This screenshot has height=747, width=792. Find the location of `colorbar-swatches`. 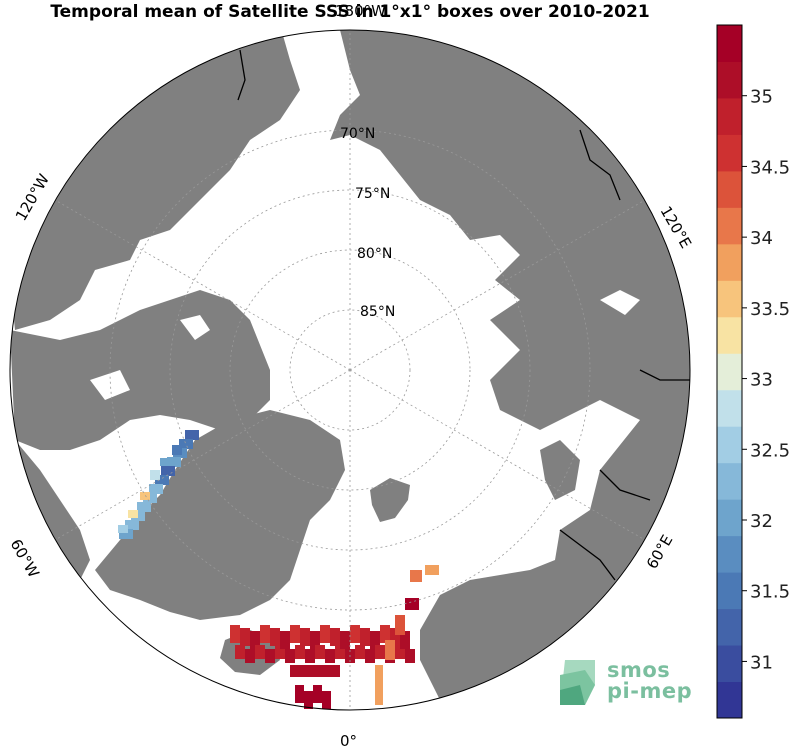

colorbar-swatches is located at coordinates (729, 372).